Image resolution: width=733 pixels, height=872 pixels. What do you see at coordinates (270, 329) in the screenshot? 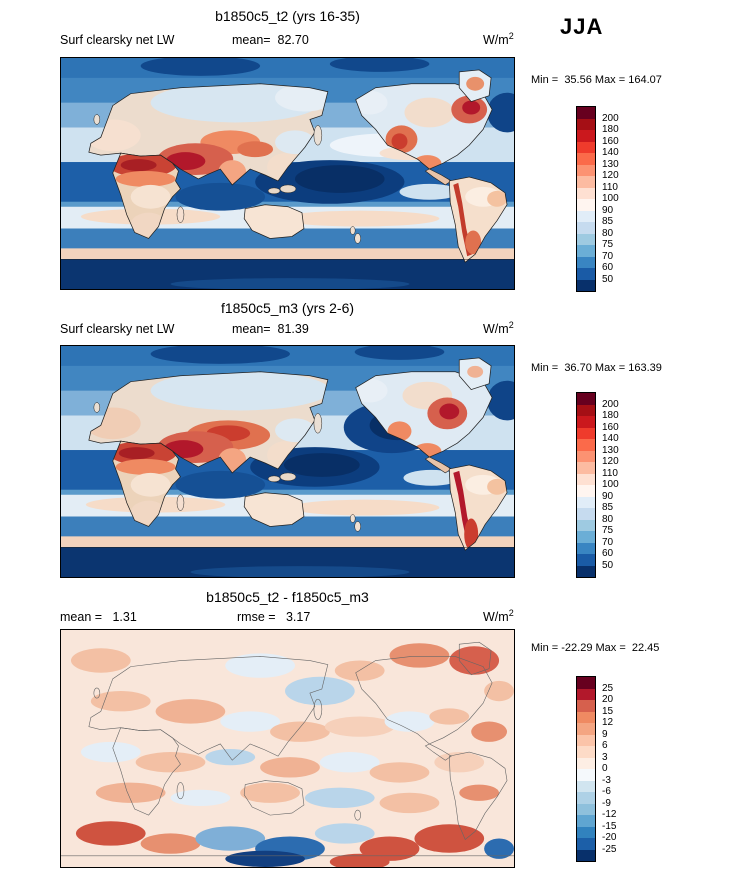
I see `panel2-mean-label: mean= 81.39` at bounding box center [270, 329].